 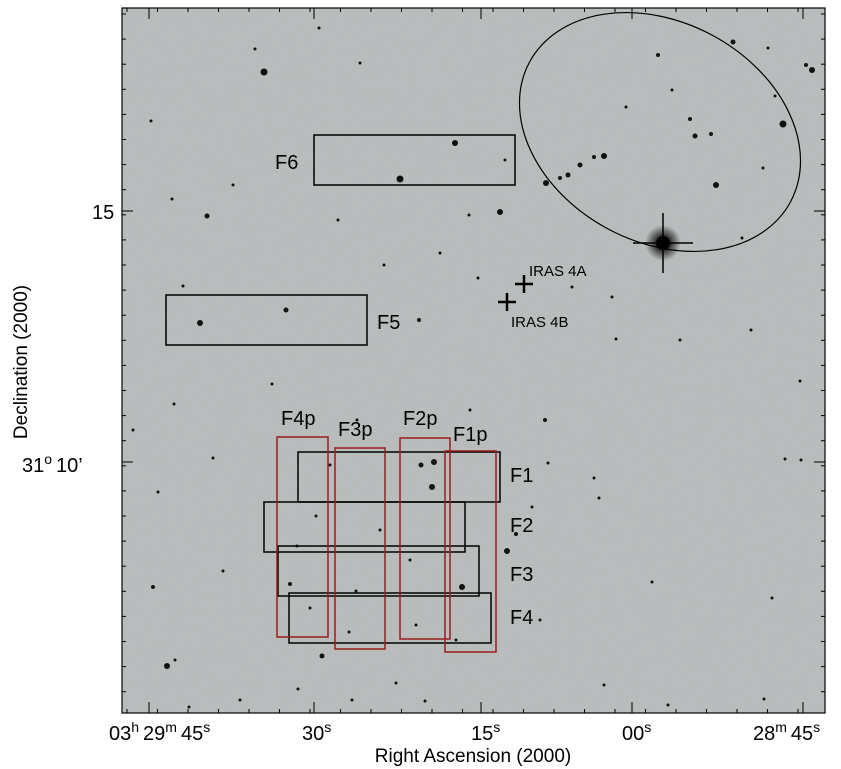 What do you see at coordinates (378, 571) in the screenshot?
I see `field-f3-box` at bounding box center [378, 571].